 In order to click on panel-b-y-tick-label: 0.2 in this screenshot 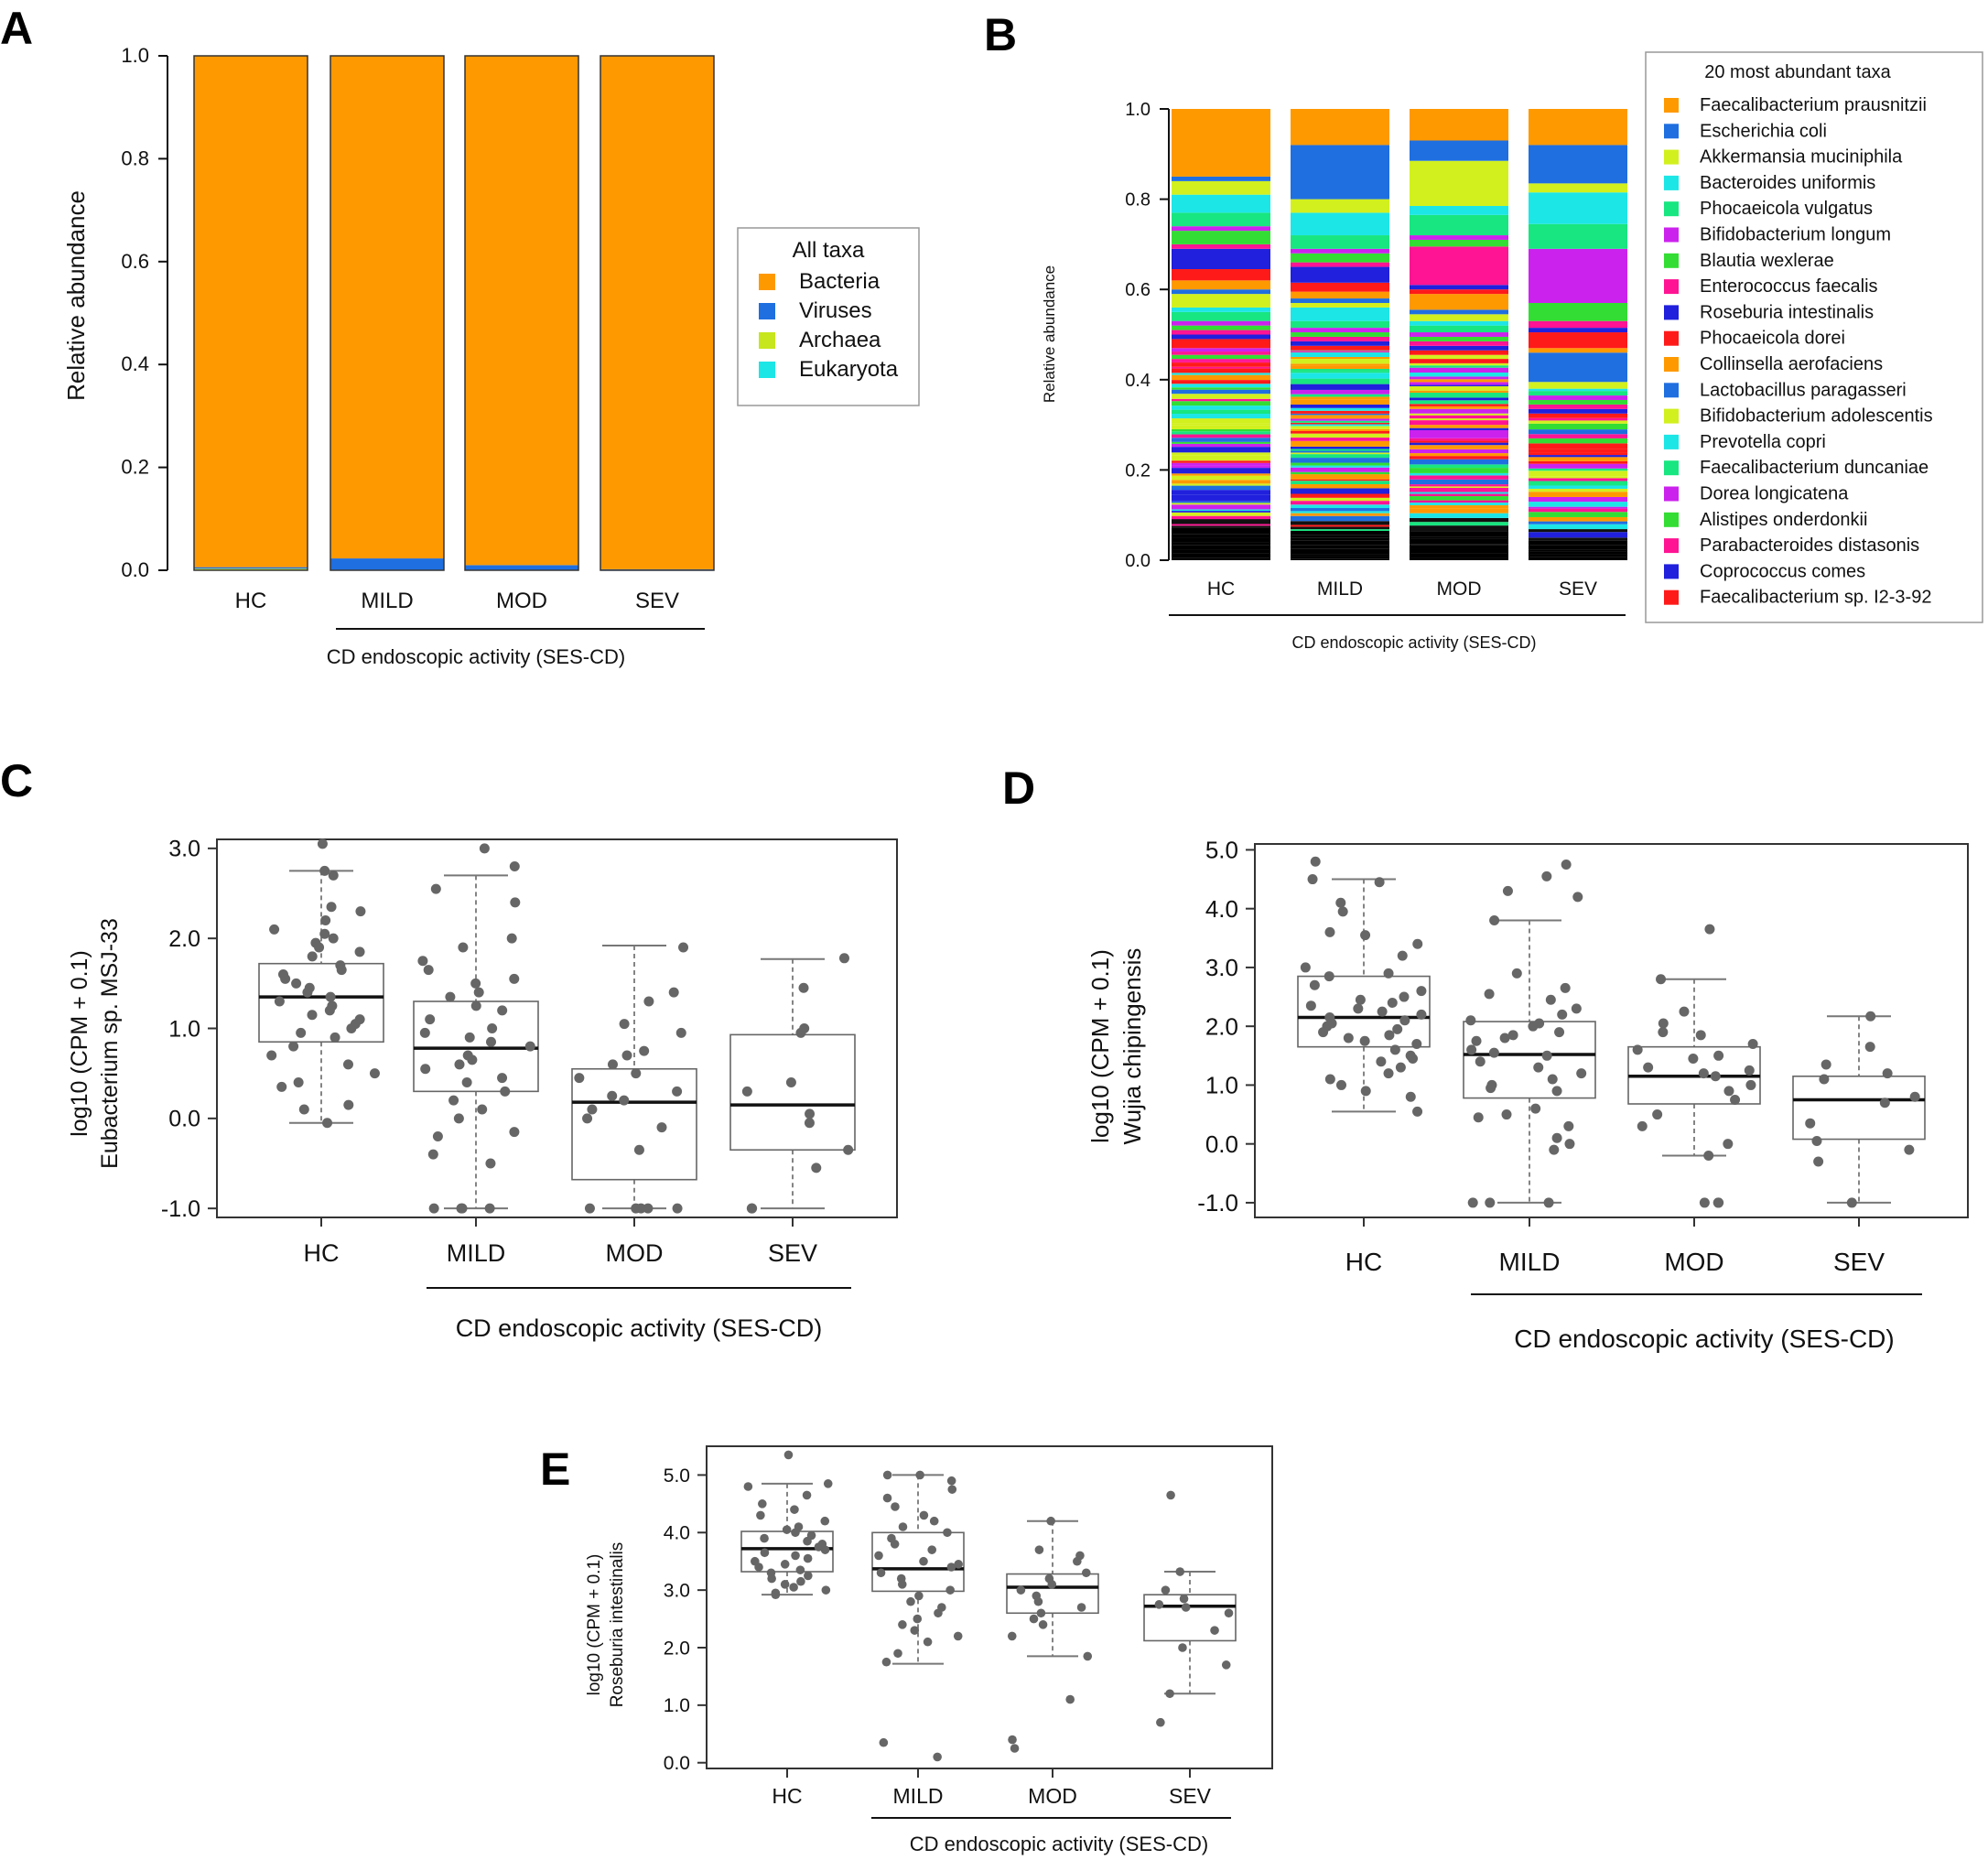, I will do `click(1138, 470)`.